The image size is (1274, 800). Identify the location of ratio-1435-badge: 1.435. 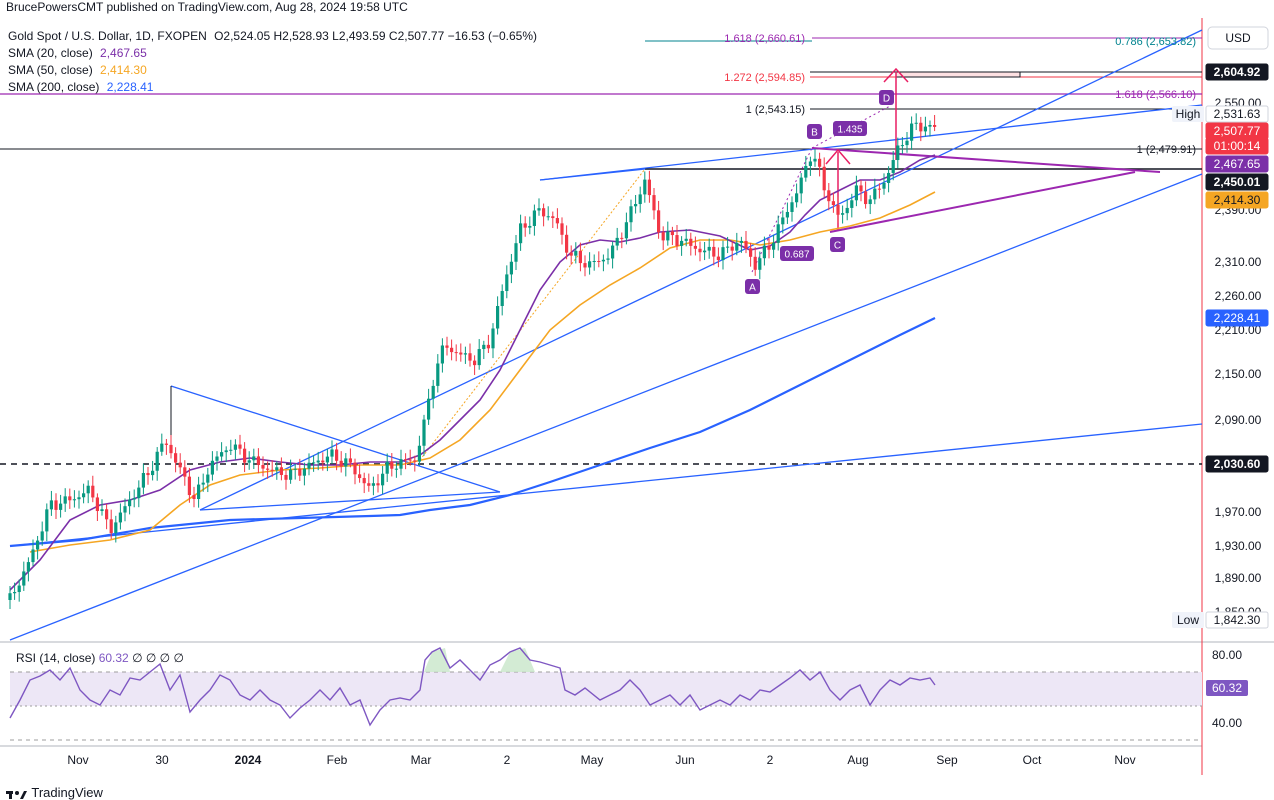
(850, 128).